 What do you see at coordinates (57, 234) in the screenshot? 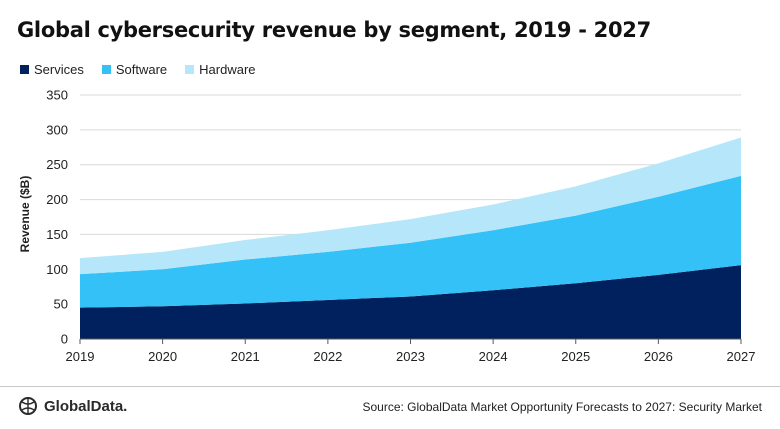
I see `y-tick-label-150: 150` at bounding box center [57, 234].